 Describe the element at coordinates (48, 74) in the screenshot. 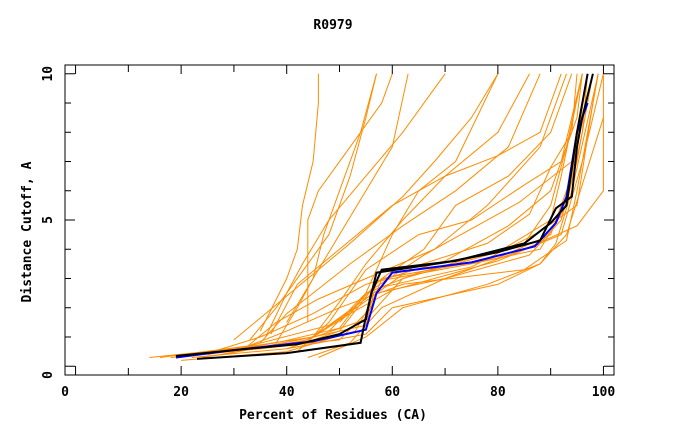

I see `y-tick-label: 10` at that location.